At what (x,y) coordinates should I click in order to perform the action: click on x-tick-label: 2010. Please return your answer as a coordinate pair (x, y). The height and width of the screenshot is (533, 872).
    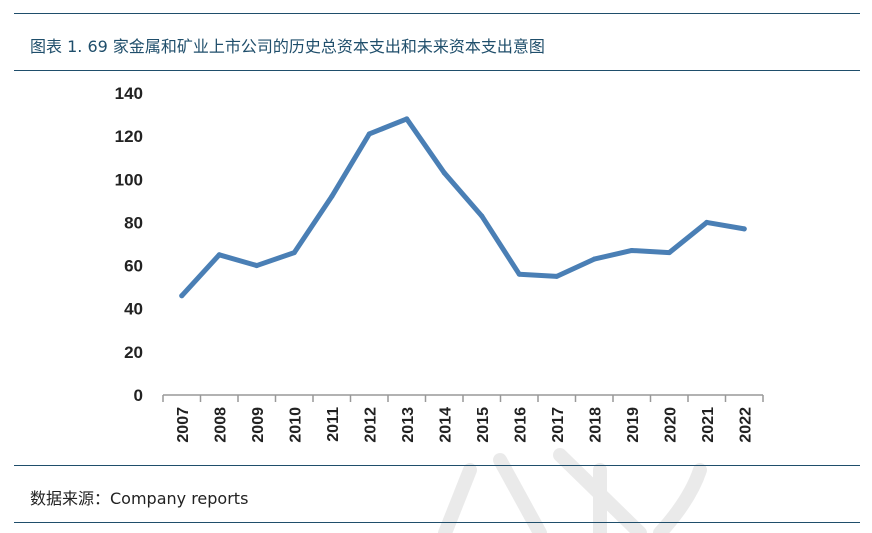
    Looking at the image, I should click on (295, 425).